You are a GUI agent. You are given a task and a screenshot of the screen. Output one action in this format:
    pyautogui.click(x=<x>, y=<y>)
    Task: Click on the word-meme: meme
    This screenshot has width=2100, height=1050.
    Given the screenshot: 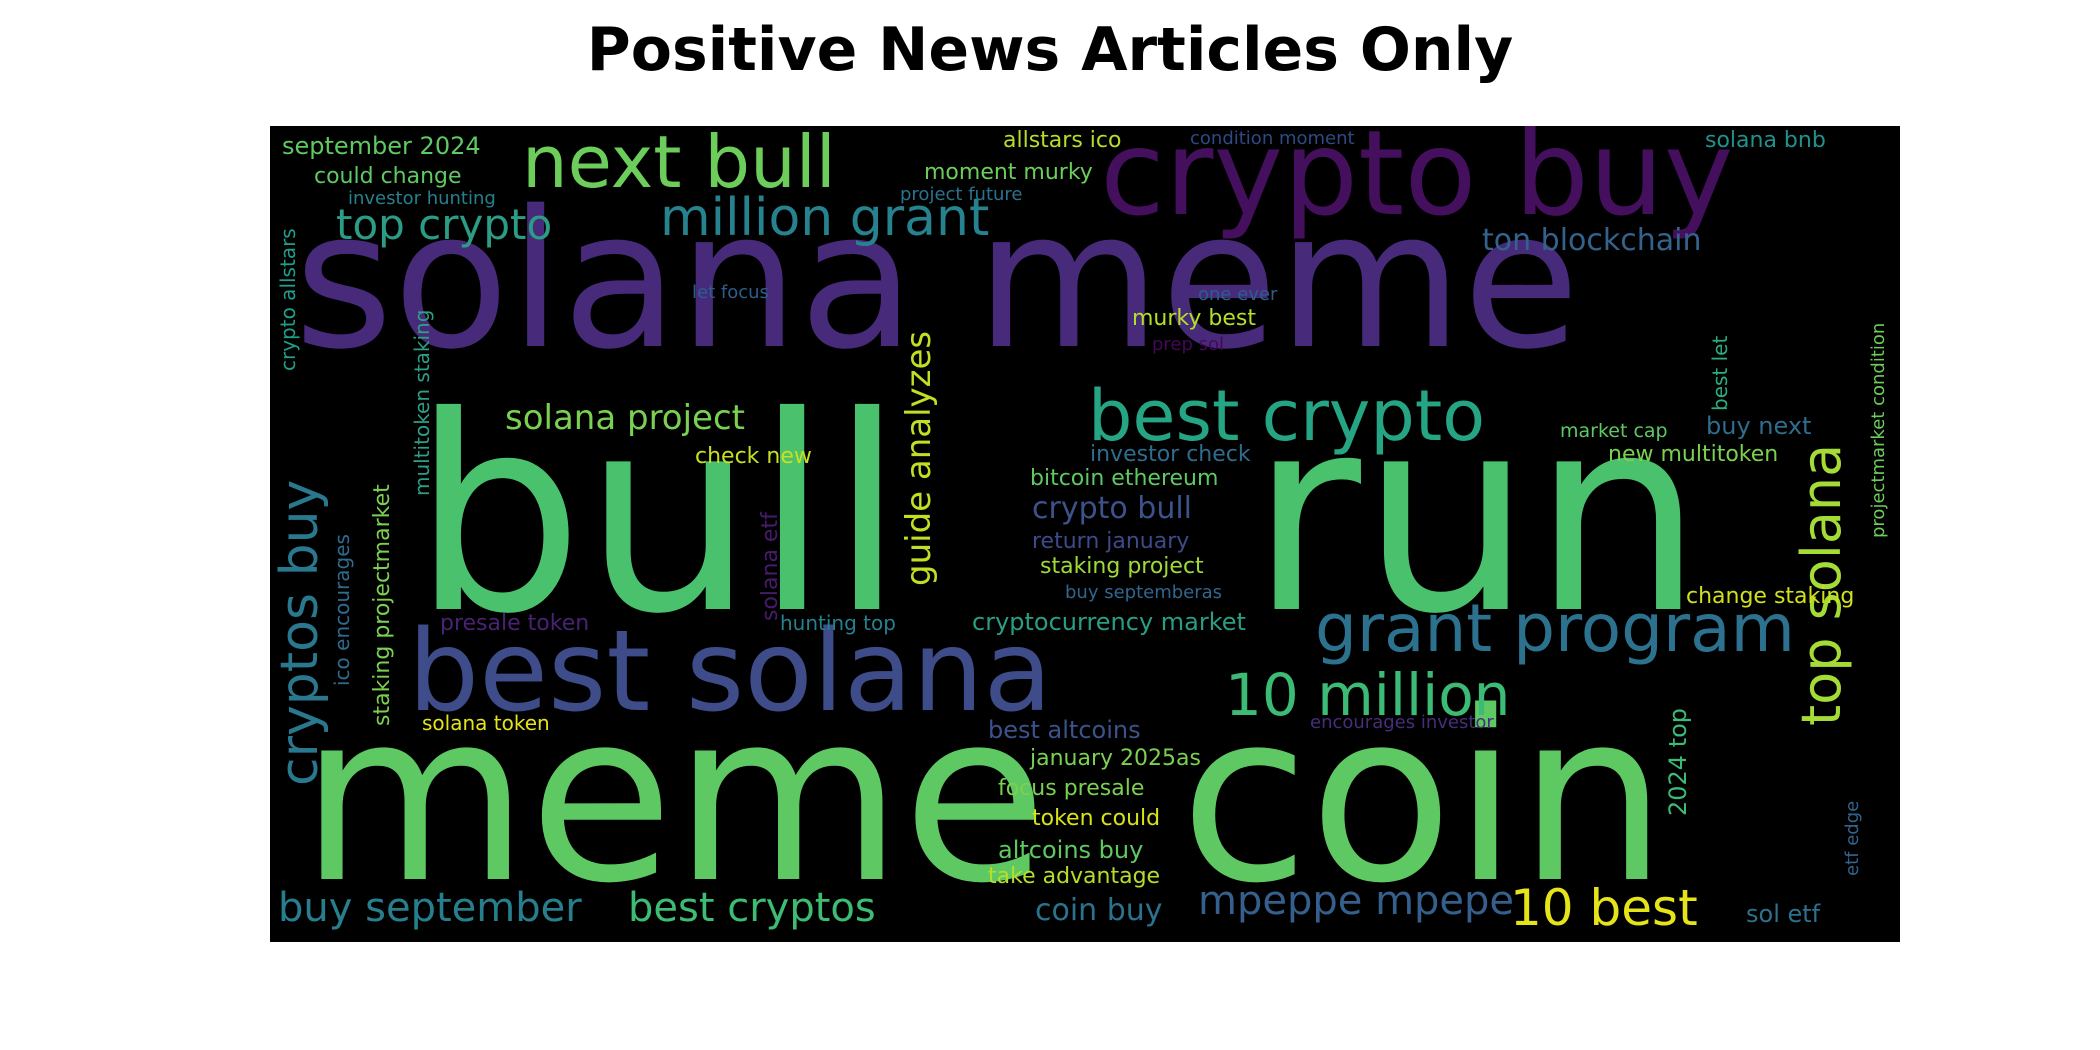 What is the action you would take?
    pyautogui.click(x=673, y=798)
    